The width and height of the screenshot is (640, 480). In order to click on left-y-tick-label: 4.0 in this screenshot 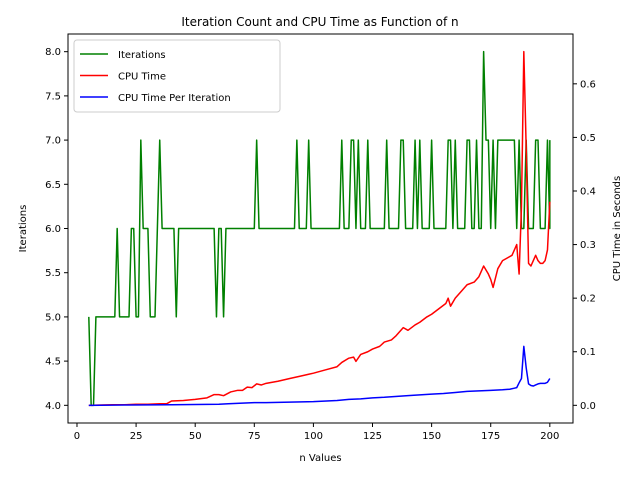, I will do `click(53, 406)`.